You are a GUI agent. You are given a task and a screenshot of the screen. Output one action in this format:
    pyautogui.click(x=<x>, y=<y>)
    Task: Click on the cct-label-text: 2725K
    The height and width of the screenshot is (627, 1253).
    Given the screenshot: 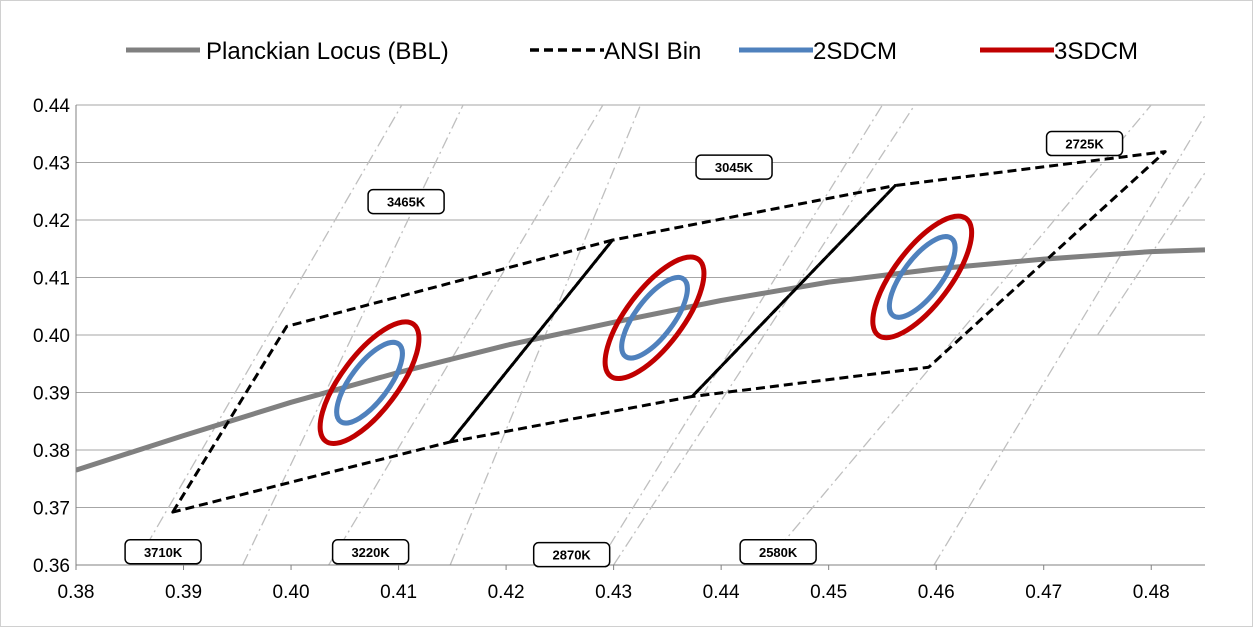 What is the action you would take?
    pyautogui.click(x=1084, y=144)
    